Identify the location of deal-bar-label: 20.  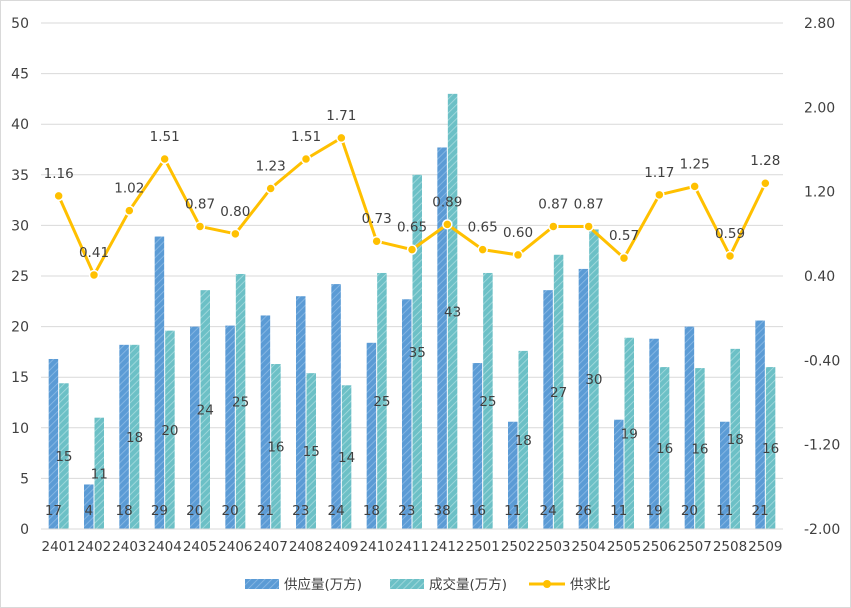
(169, 431).